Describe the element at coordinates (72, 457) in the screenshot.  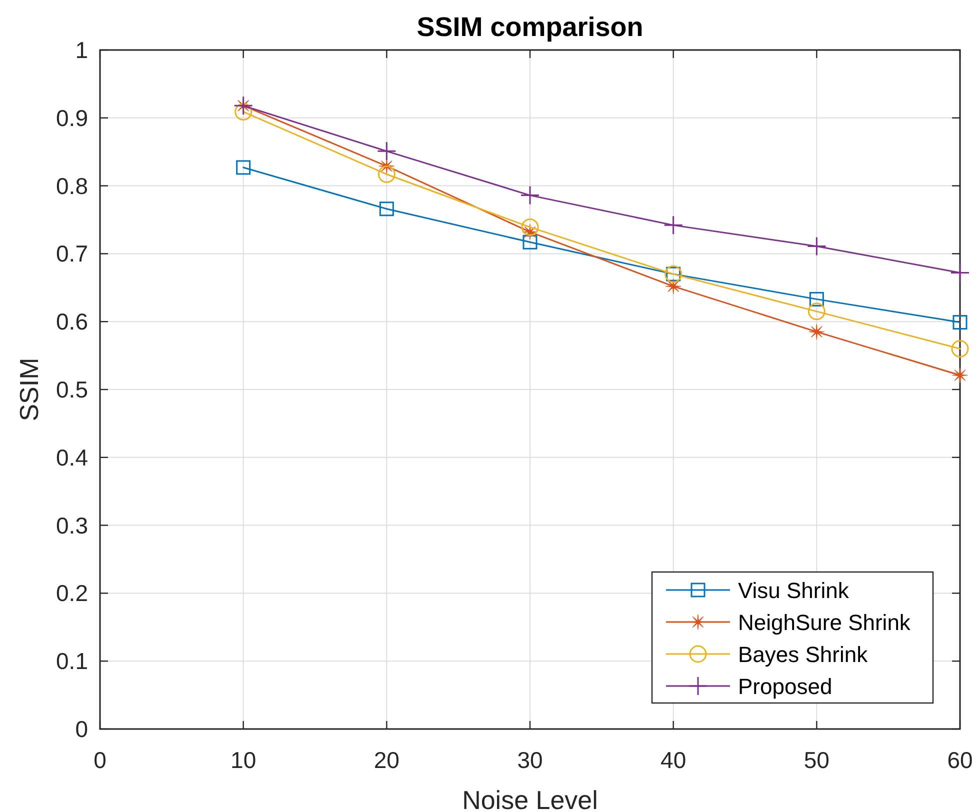
I see `y-tick-label: 0.4` at that location.